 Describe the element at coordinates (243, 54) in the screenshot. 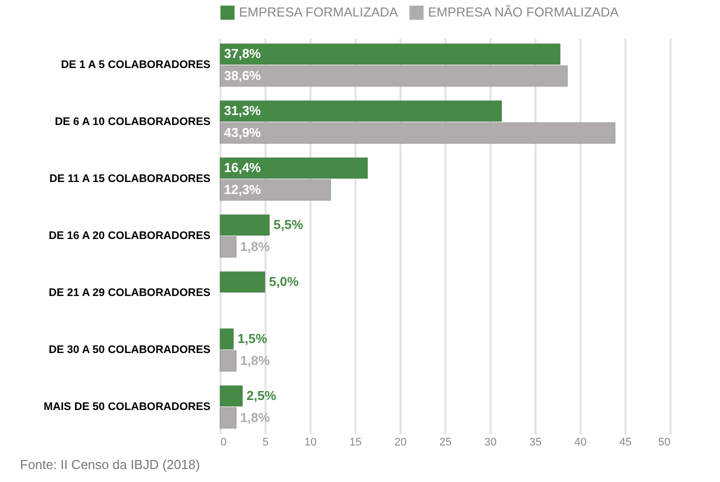

I see `data-label: 37,8%` at that location.